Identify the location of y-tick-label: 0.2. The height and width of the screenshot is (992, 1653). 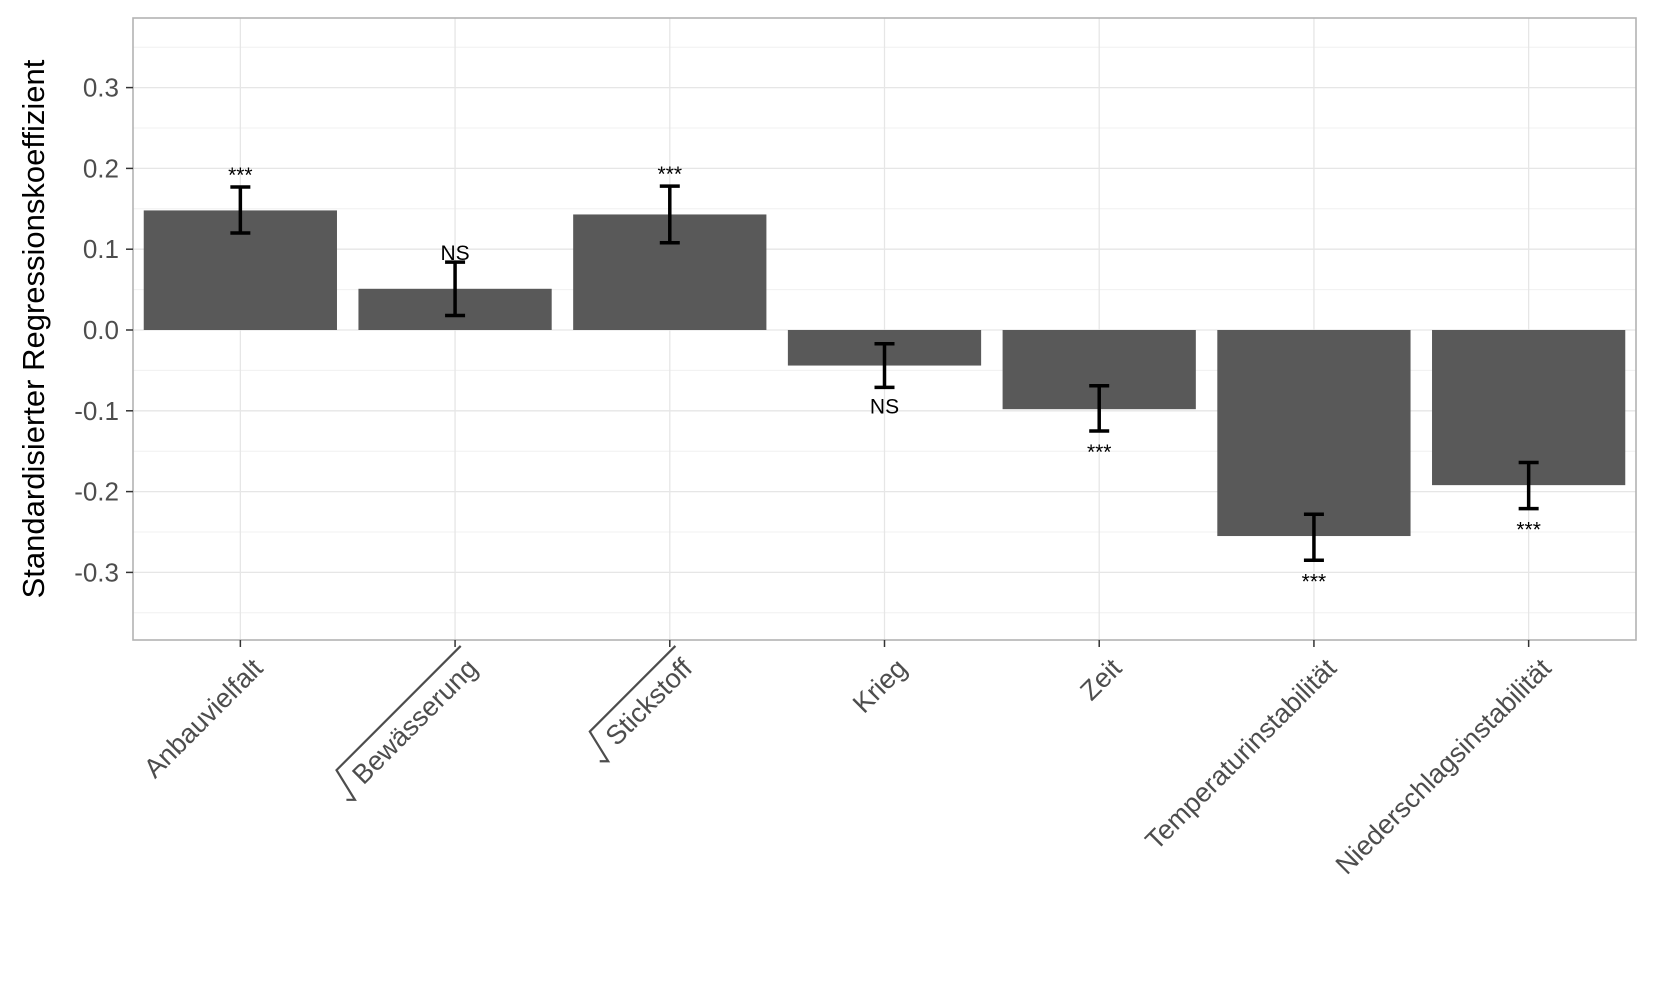
(101, 168).